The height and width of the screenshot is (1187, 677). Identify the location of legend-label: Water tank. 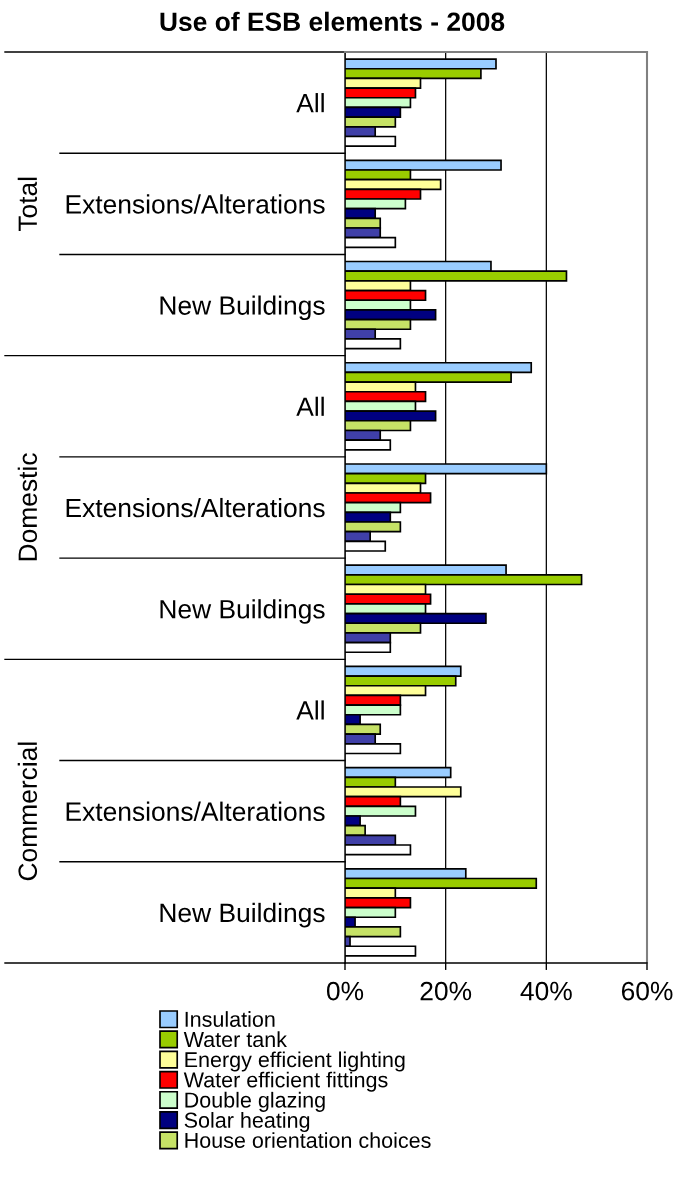
(235, 1039).